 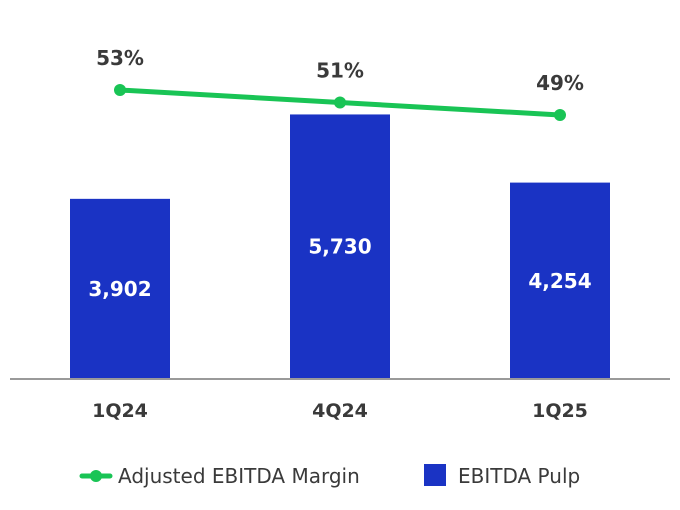 I want to click on x-tick-label: 1Q25, so click(x=560, y=411).